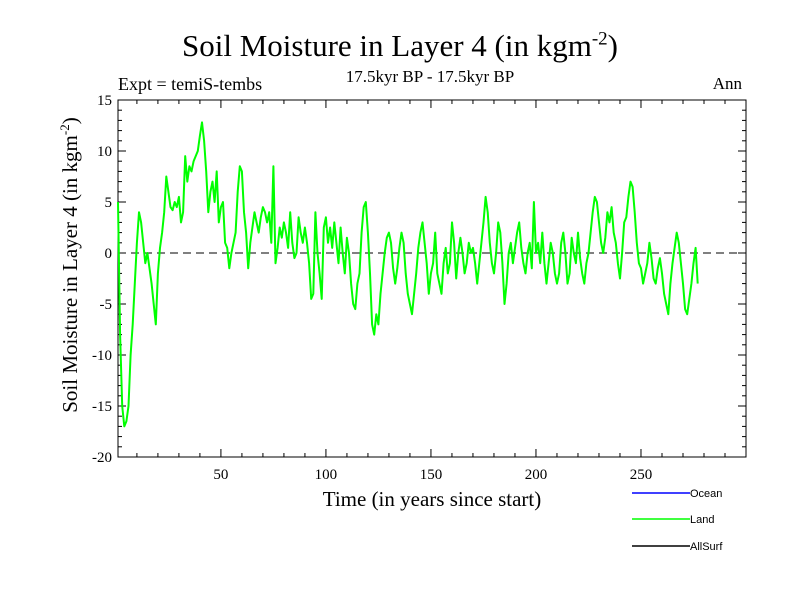 The width and height of the screenshot is (800, 600). What do you see at coordinates (104, 101) in the screenshot?
I see `y-tick-label: 15` at bounding box center [104, 101].